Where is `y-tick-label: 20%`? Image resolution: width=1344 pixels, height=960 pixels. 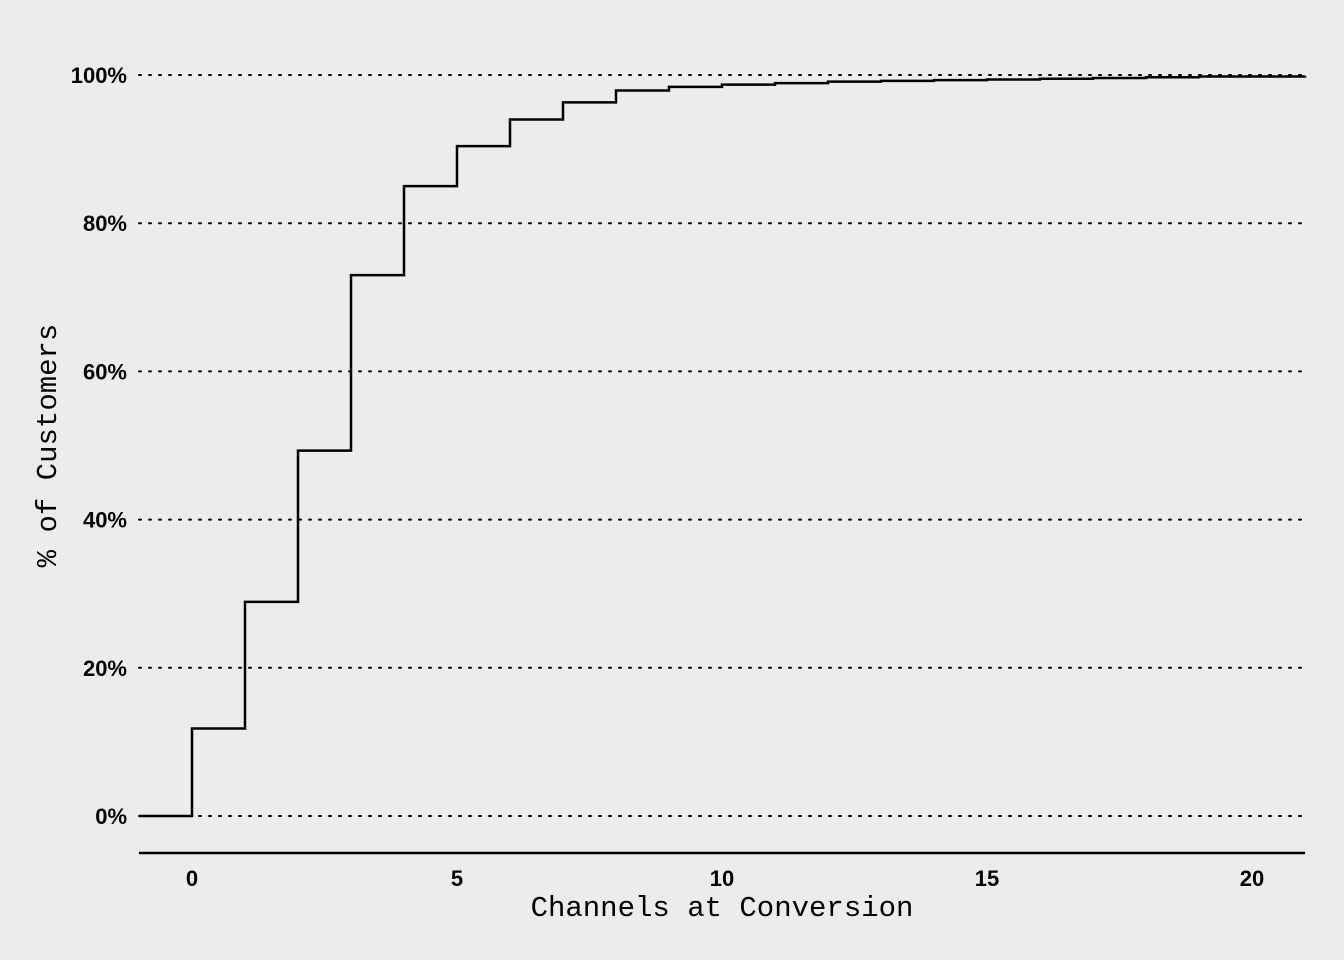
y-tick-label: 20% is located at coordinates (105, 668).